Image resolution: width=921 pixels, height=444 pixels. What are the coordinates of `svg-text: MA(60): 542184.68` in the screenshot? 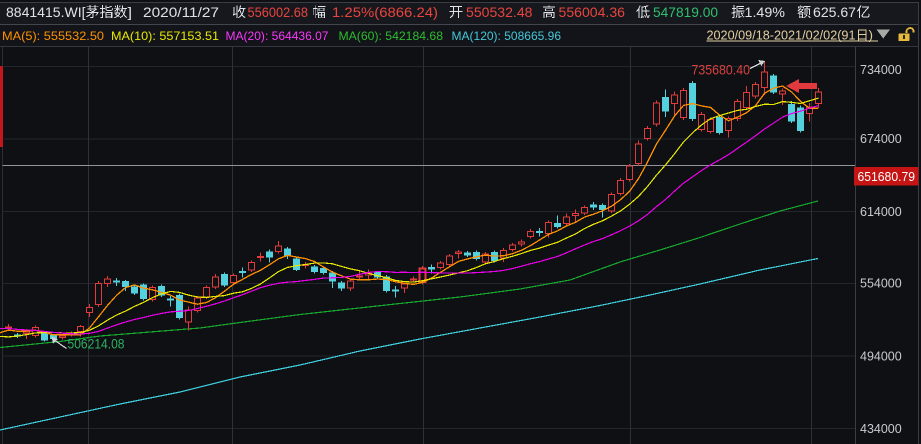 It's located at (391, 36).